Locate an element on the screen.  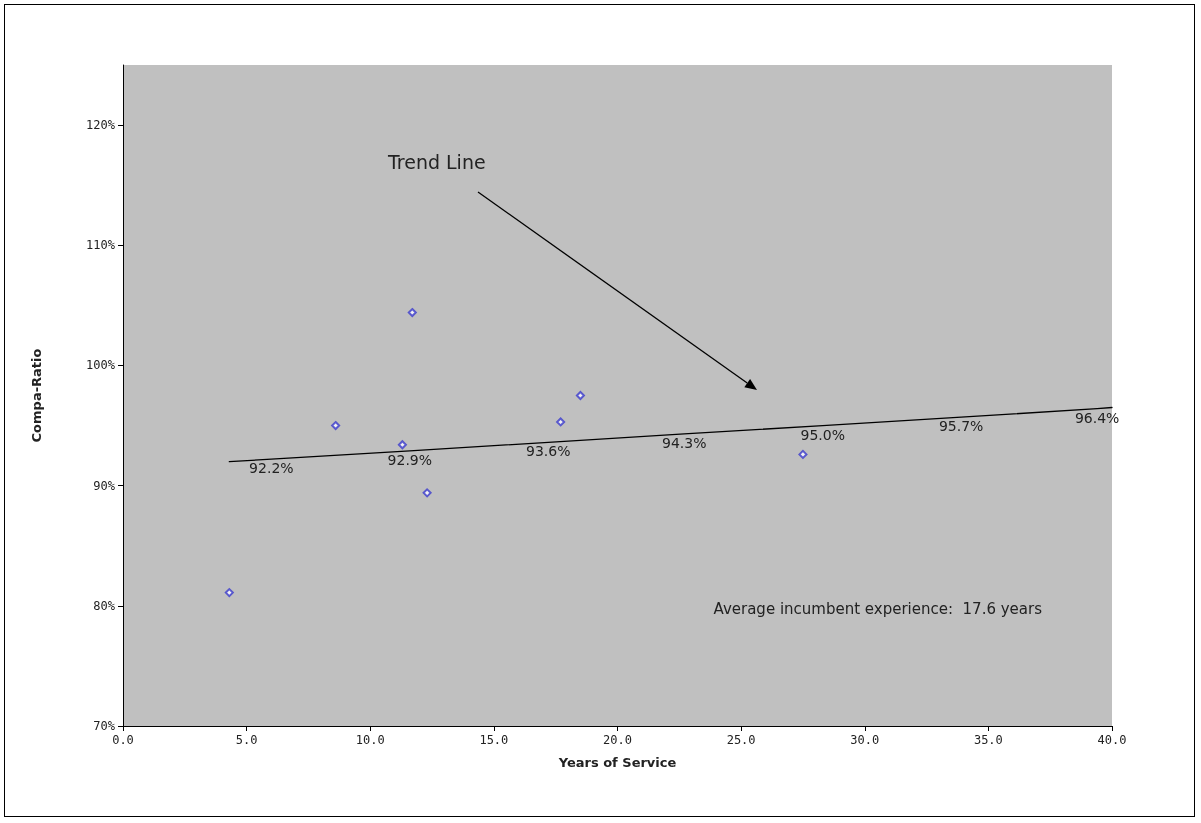
x-tick-label: 40.0 is located at coordinates (1112, 740).